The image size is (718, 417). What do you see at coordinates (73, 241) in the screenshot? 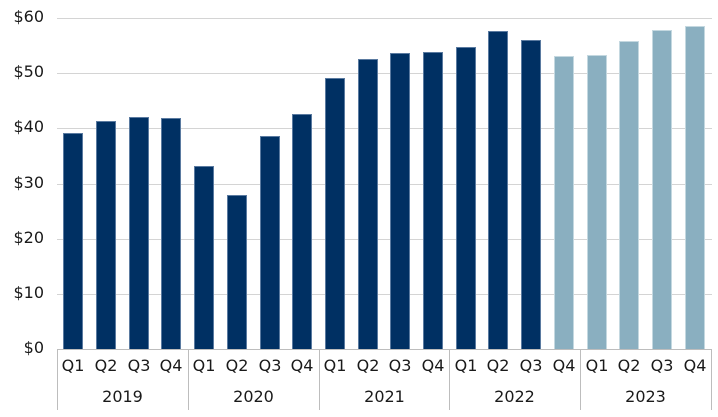
I see `bar-2019-q1` at bounding box center [73, 241].